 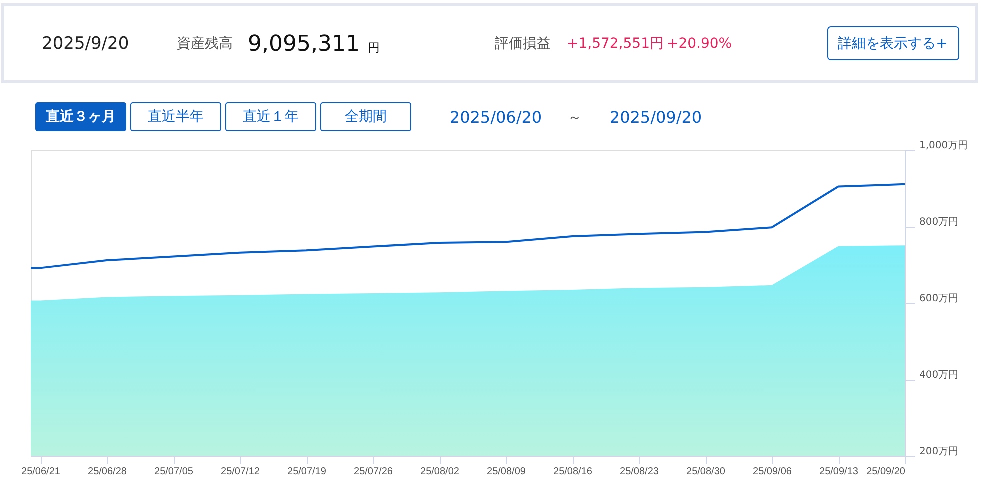 What do you see at coordinates (939, 452) in the screenshot?
I see `y-tick-label: 200万円` at bounding box center [939, 452].